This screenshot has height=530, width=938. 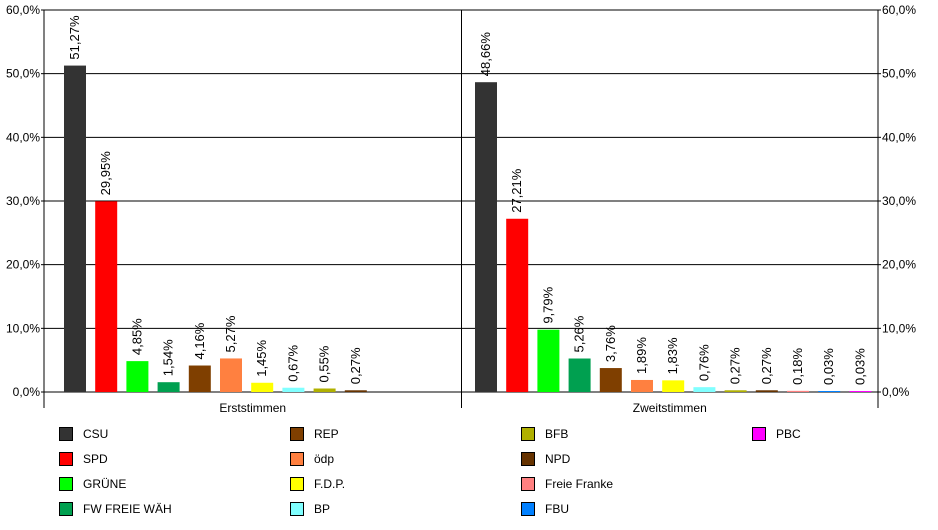 What do you see at coordinates (899, 10) in the screenshot?
I see `y-tick-label-right: 60,0%` at bounding box center [899, 10].